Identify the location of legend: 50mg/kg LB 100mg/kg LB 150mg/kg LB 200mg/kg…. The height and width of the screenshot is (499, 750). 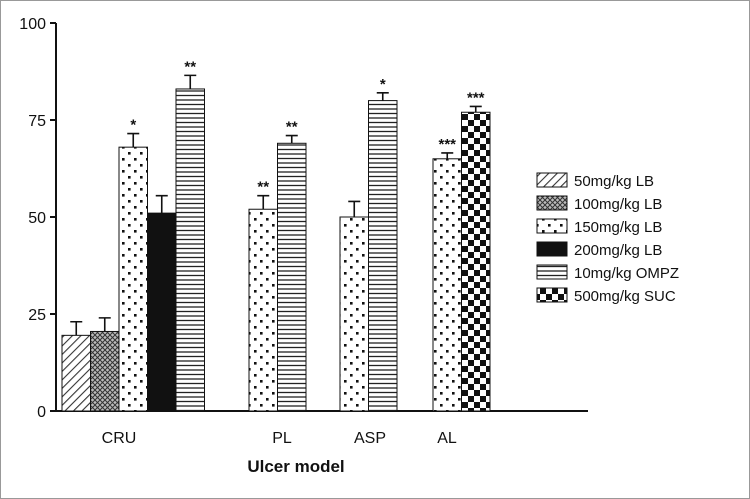
(607, 238).